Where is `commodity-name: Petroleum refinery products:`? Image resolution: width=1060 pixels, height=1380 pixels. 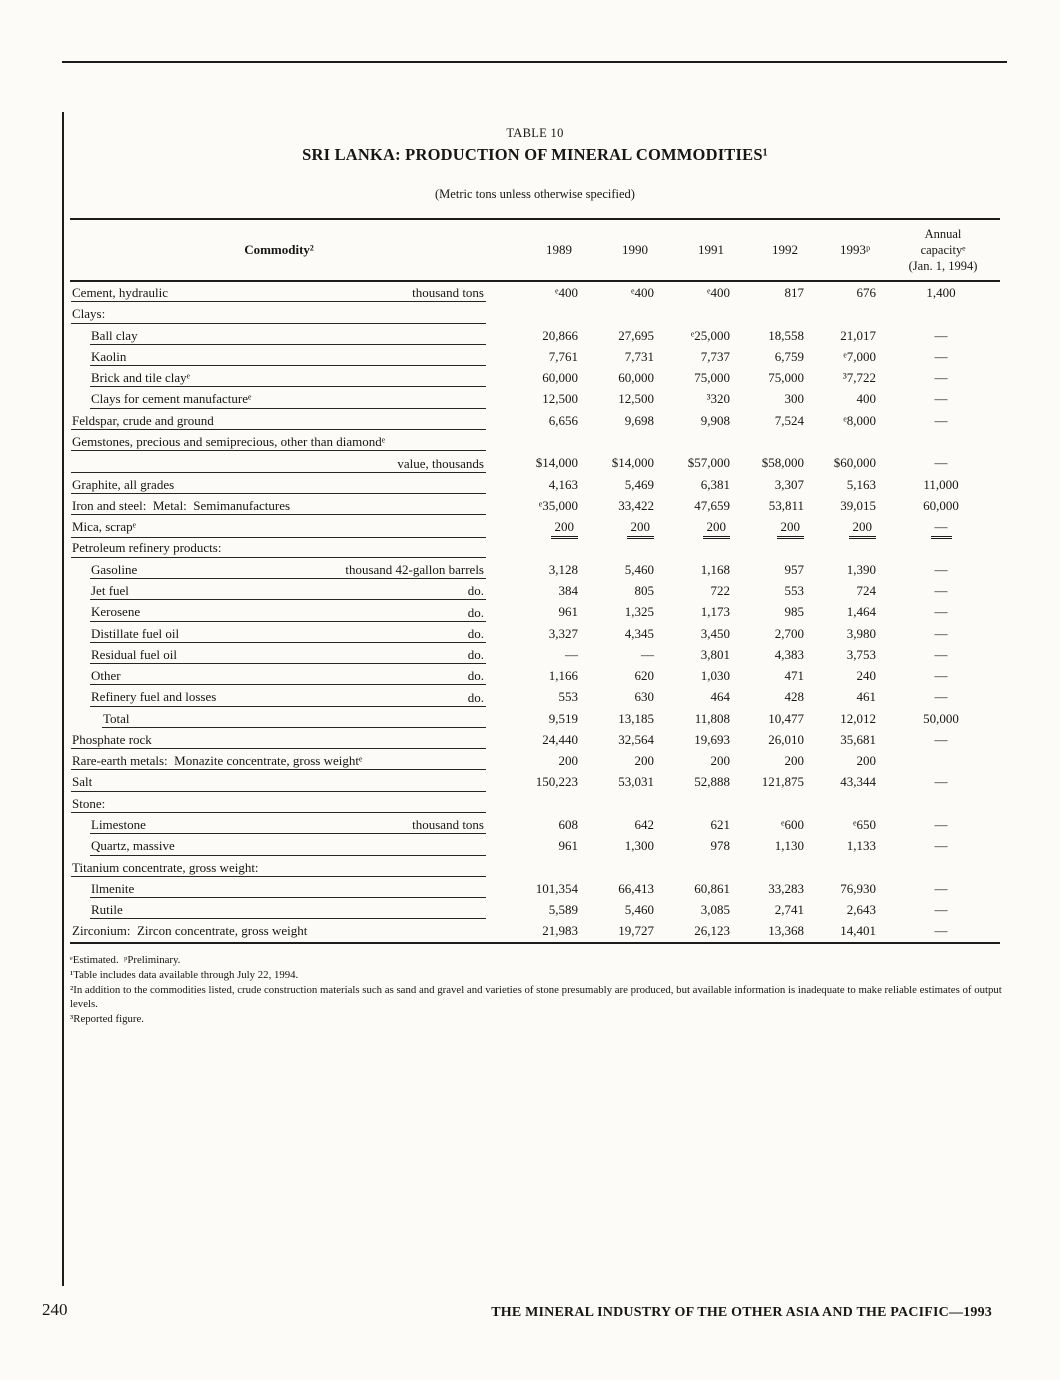 commodity-name: Petroleum refinery products: is located at coordinates (147, 548).